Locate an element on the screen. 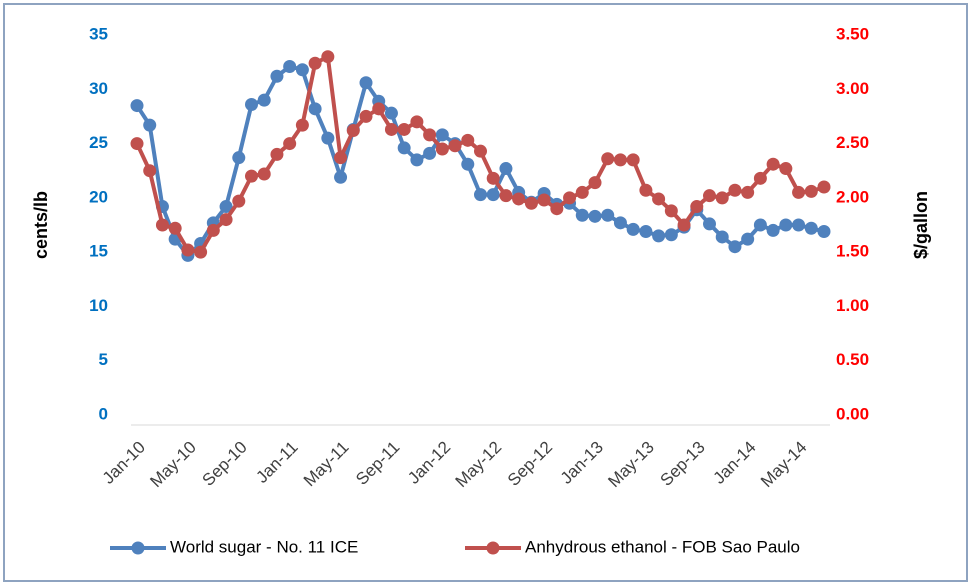 The image size is (973, 587). y2-tick-label: 3.00 is located at coordinates (852, 88).